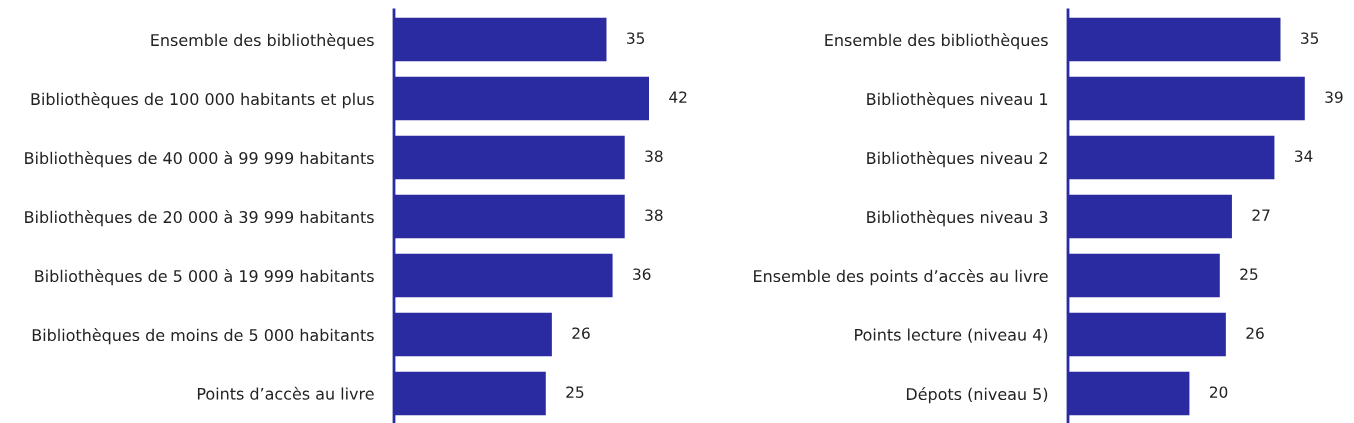 The image size is (1354, 423). Describe the element at coordinates (678, 97) in the screenshot. I see `data-label: 42` at that location.